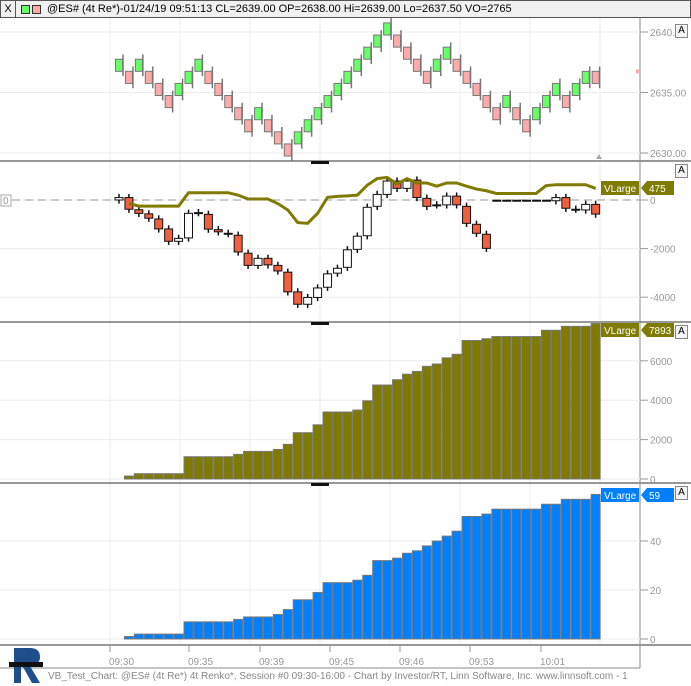 Image resolution: width=691 pixels, height=686 pixels. What do you see at coordinates (653, 480) in the screenshot?
I see `volume-axis-tick-label: 0` at bounding box center [653, 480].